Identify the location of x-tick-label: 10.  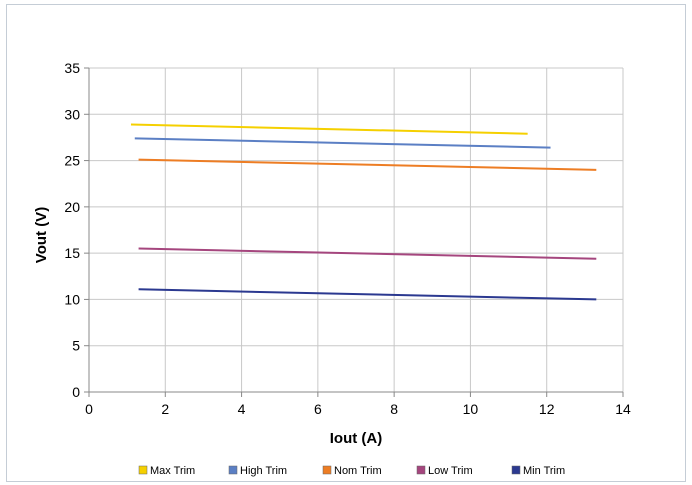
(471, 409).